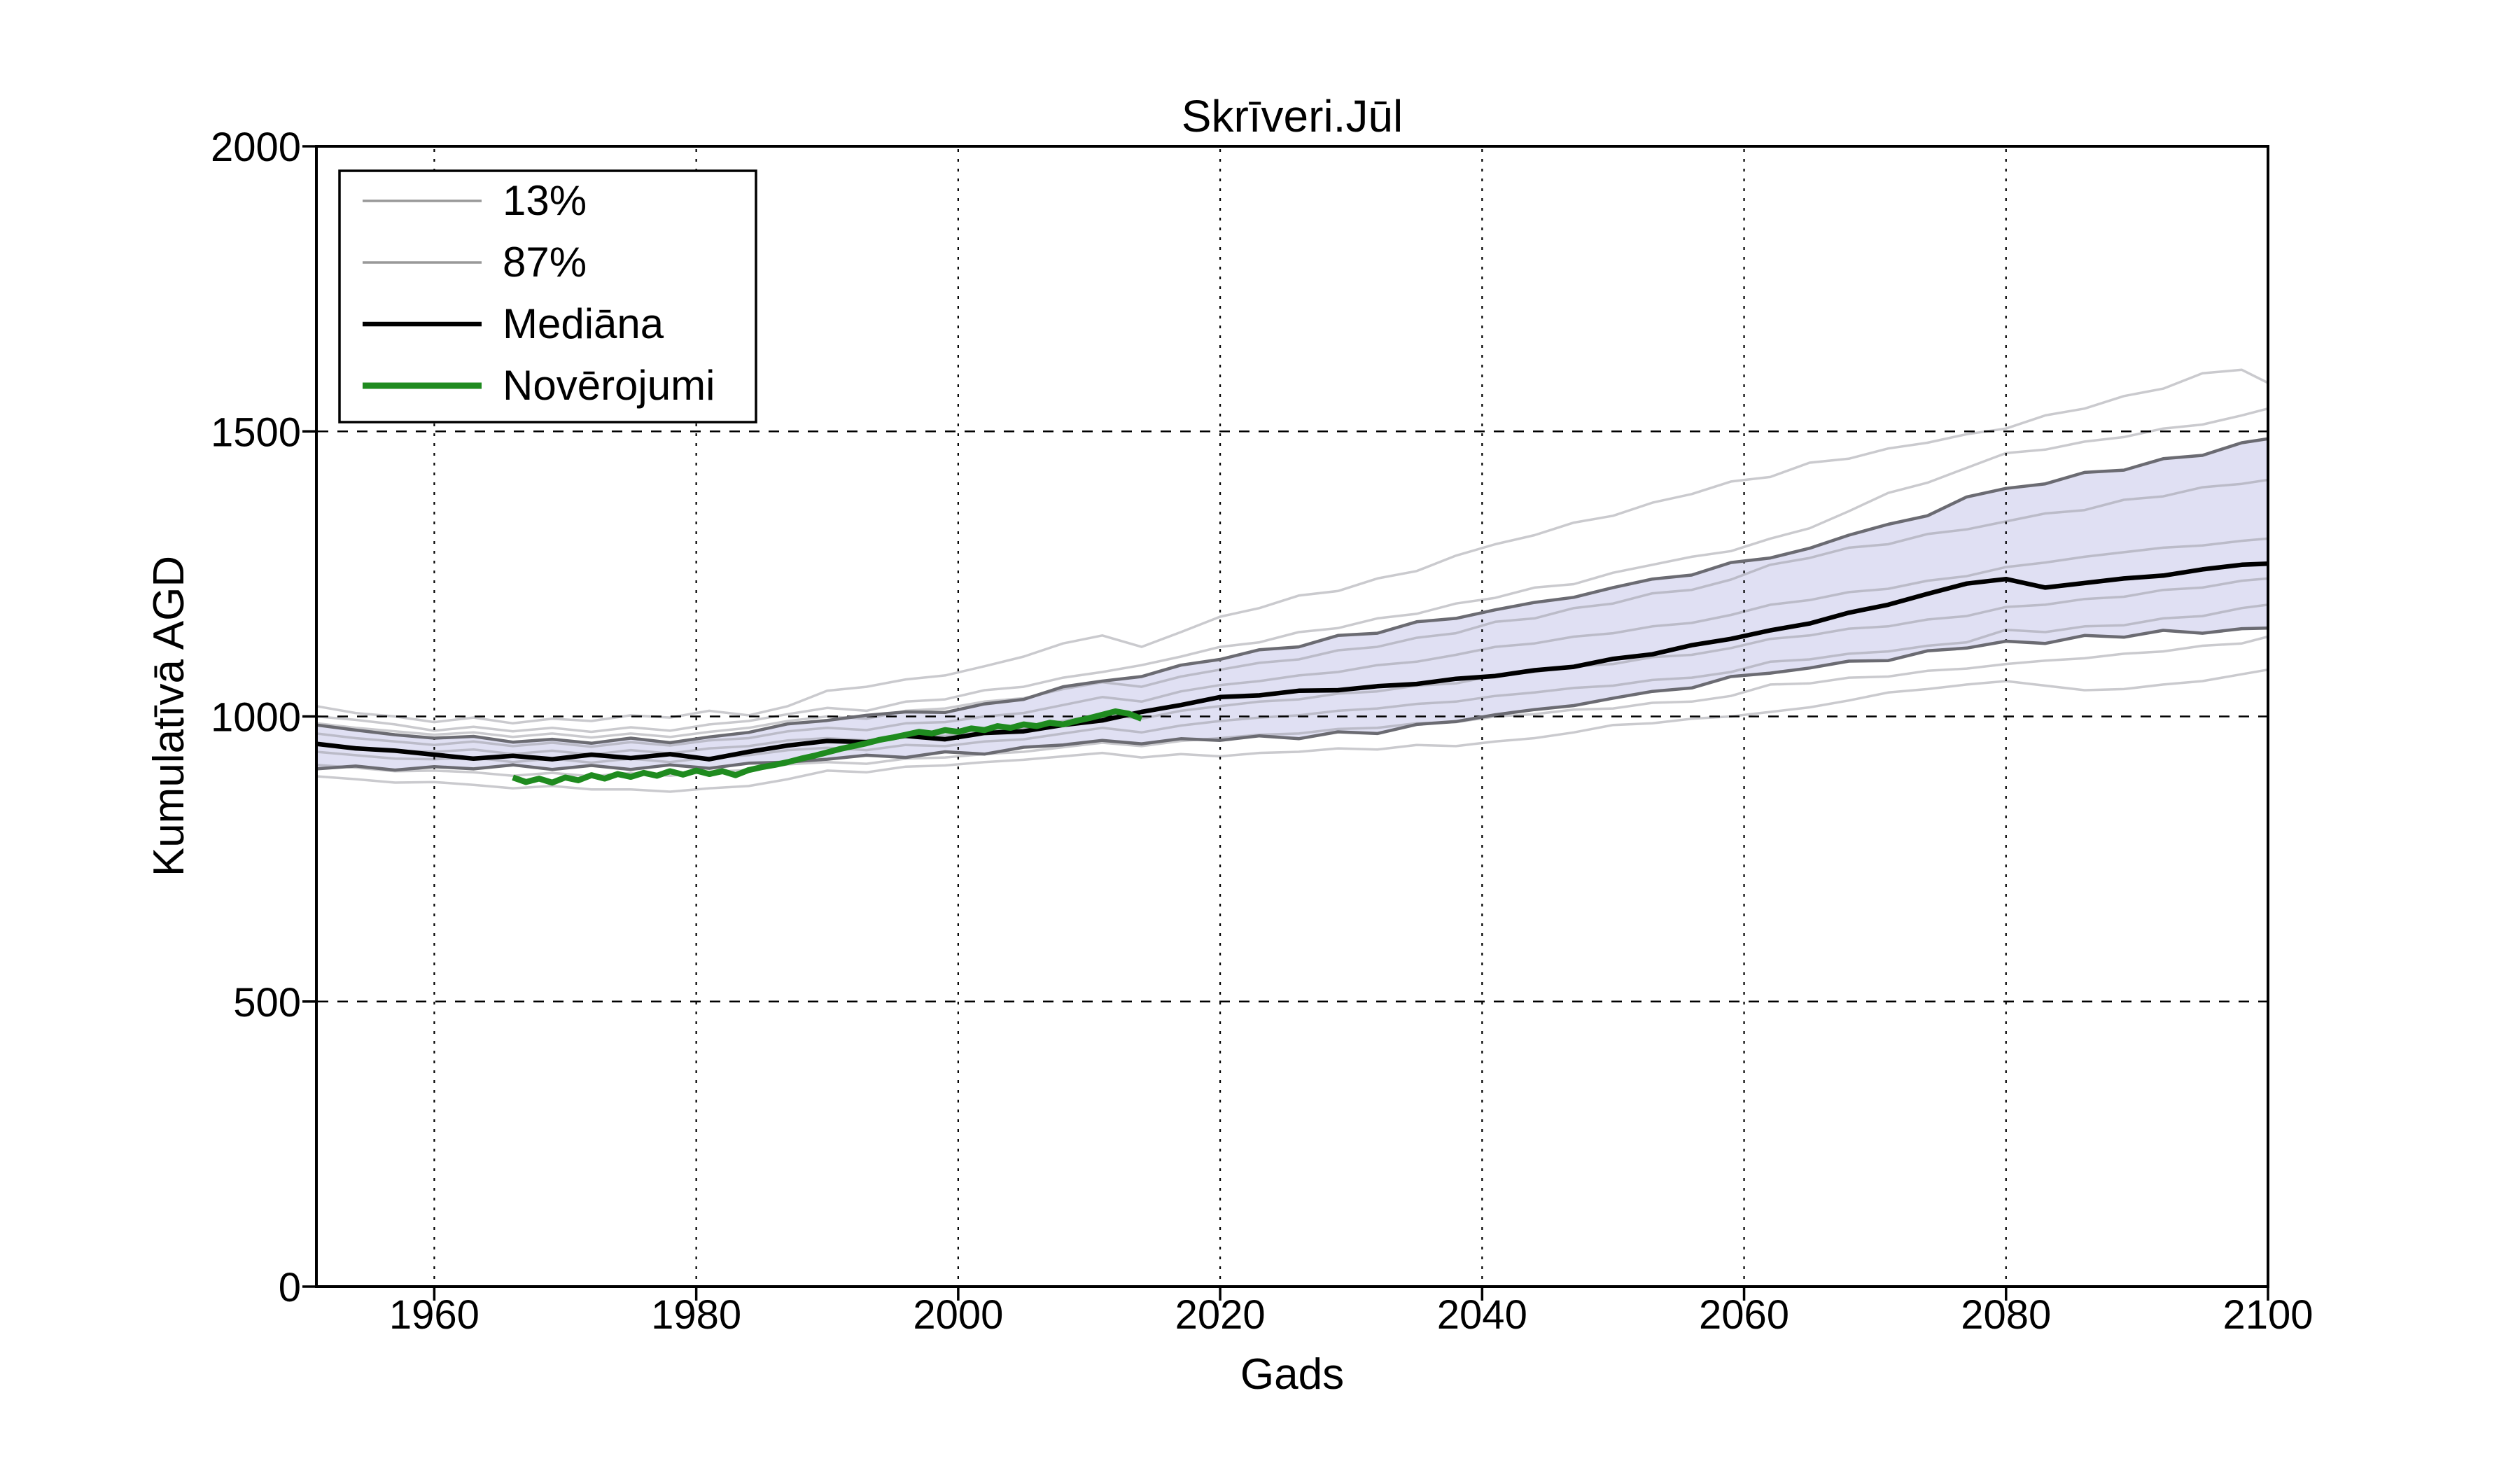  Describe the element at coordinates (290, 1287) in the screenshot. I see `y-tick-label: 0` at that location.